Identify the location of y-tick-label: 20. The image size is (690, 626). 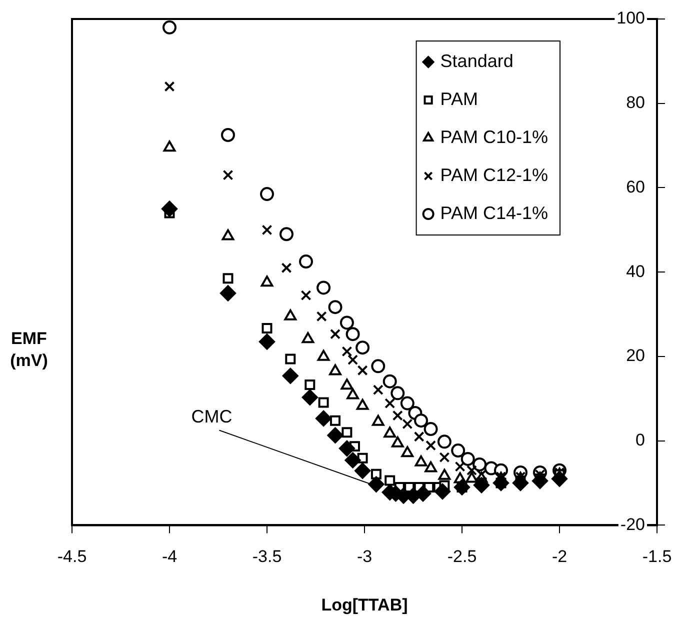
(635, 356).